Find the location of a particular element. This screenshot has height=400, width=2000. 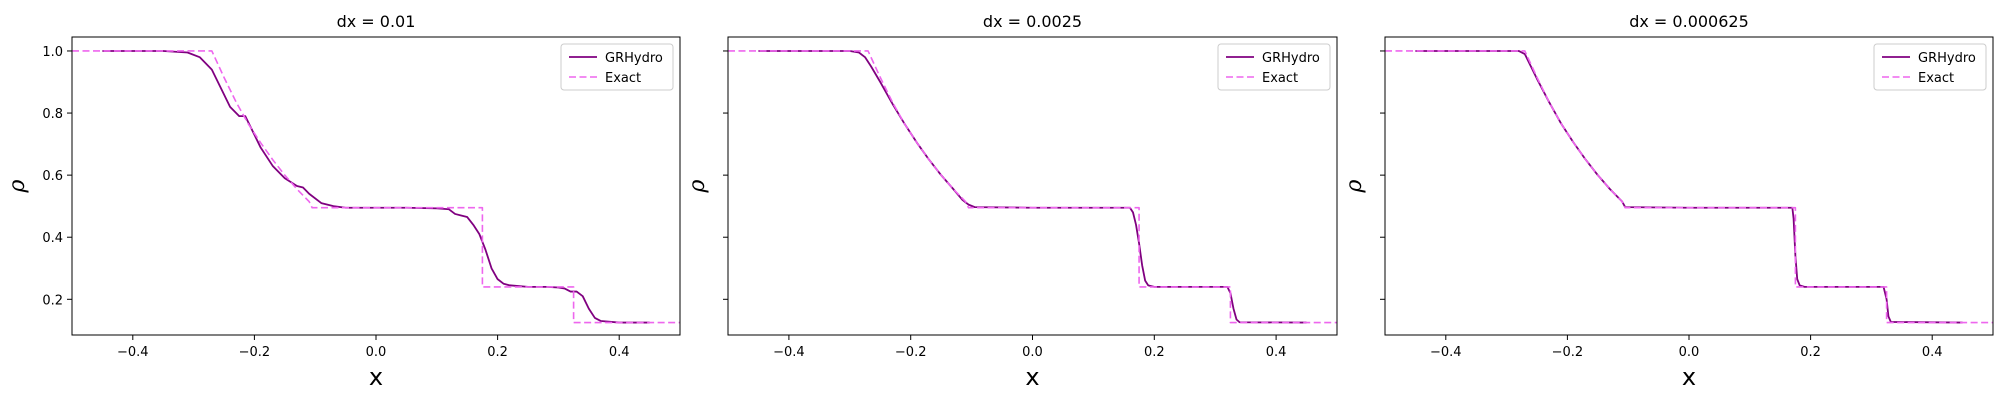

chart-title: dx = 0.01 is located at coordinates (376, 21).